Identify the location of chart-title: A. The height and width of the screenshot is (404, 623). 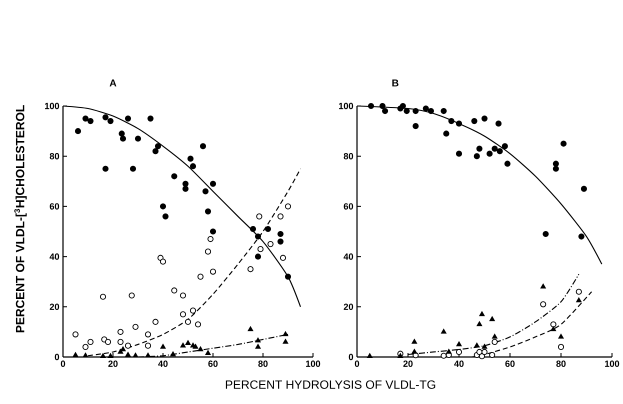
(113, 83).